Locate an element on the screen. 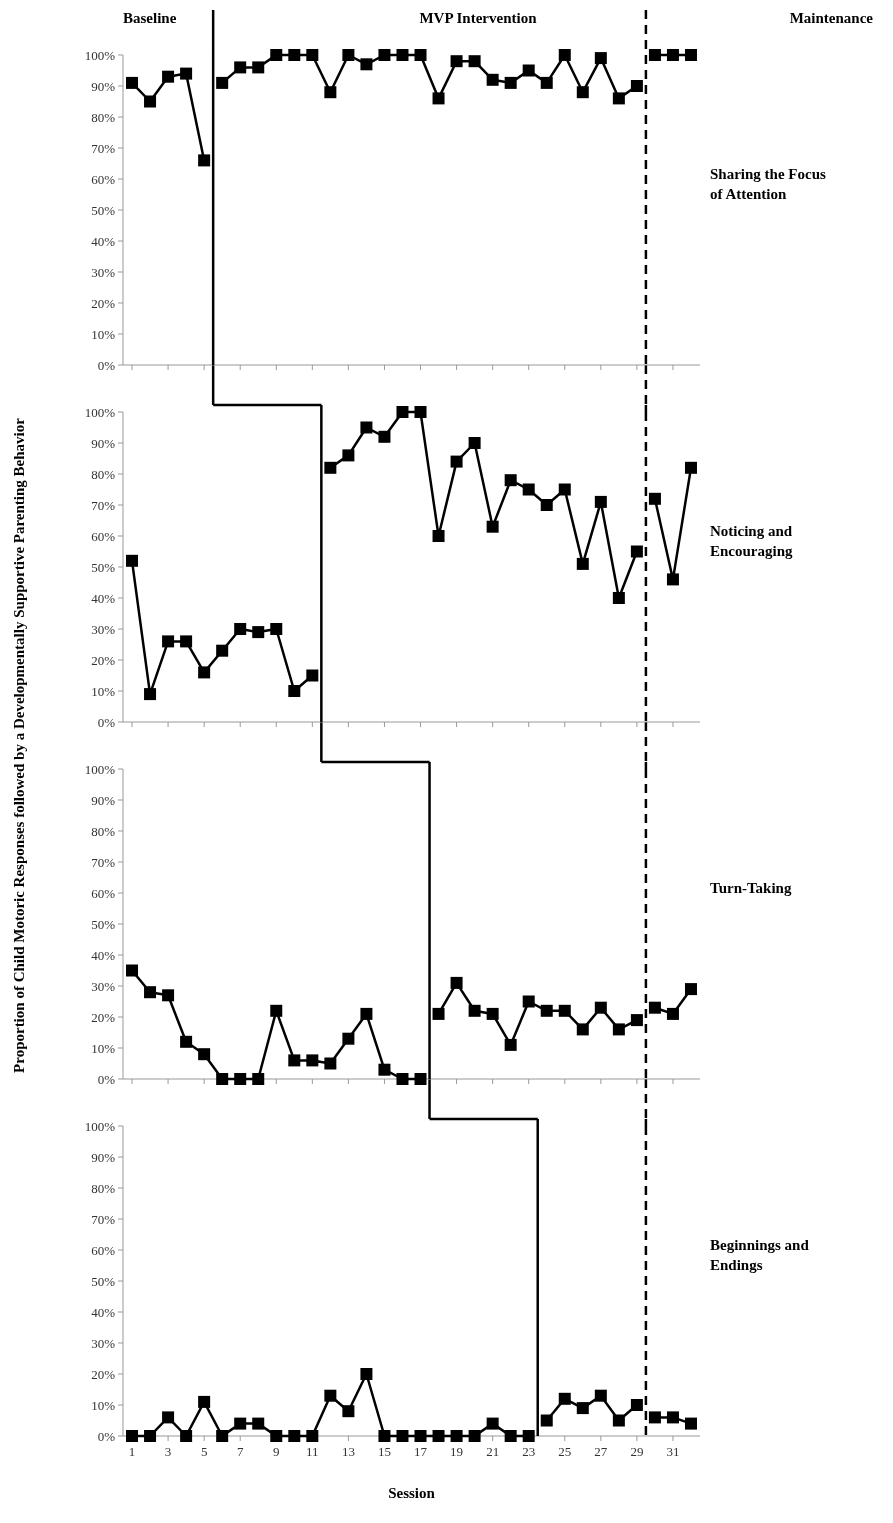 The width and height of the screenshot is (893, 1523). y-axis-title: Proportion of Child Motoric Responses followed by a Developmentally Supportive Parenting Behavior is located at coordinates (19, 745).